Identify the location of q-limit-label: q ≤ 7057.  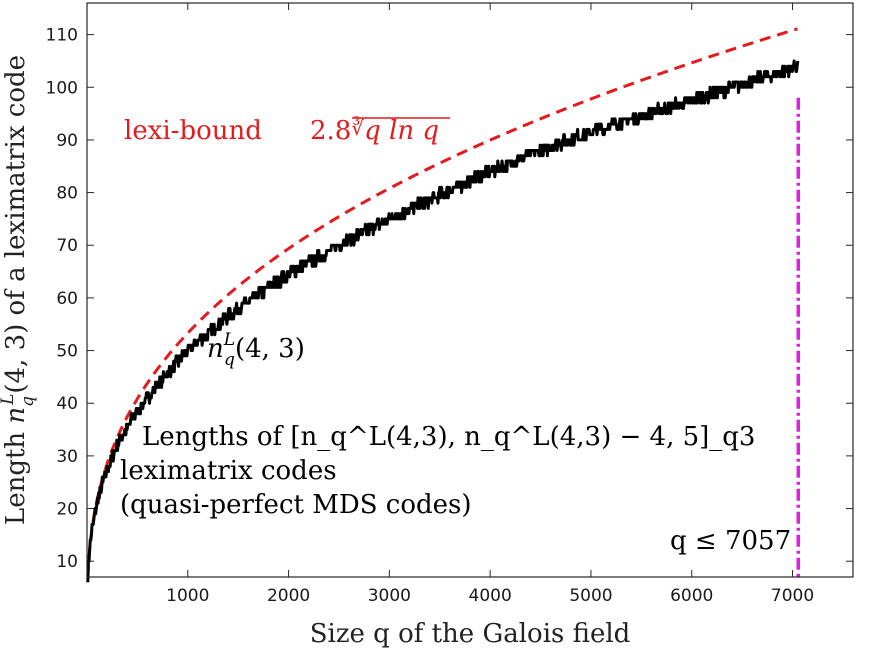
(730, 541).